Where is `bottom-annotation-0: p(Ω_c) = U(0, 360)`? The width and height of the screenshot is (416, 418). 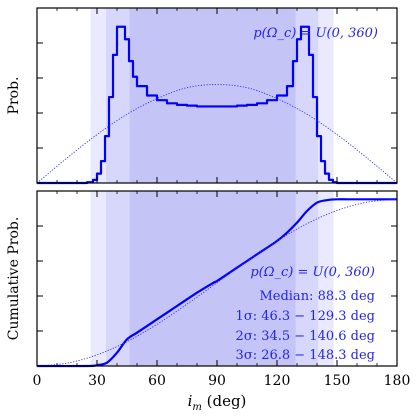
bottom-annotation-0: p(Ω_c) = U(0, 360) is located at coordinates (312, 272).